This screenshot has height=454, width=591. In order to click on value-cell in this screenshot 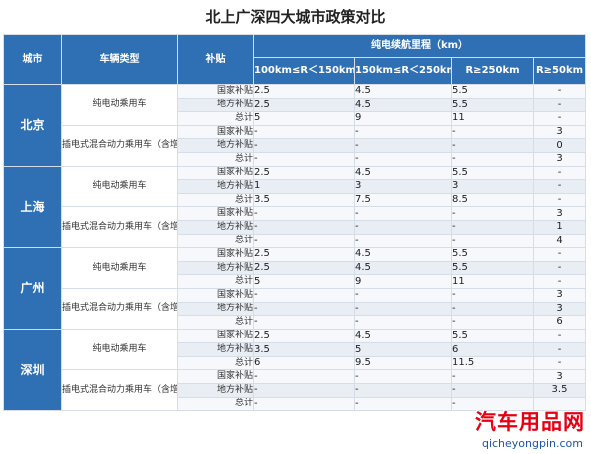, I will do `click(559, 404)`.